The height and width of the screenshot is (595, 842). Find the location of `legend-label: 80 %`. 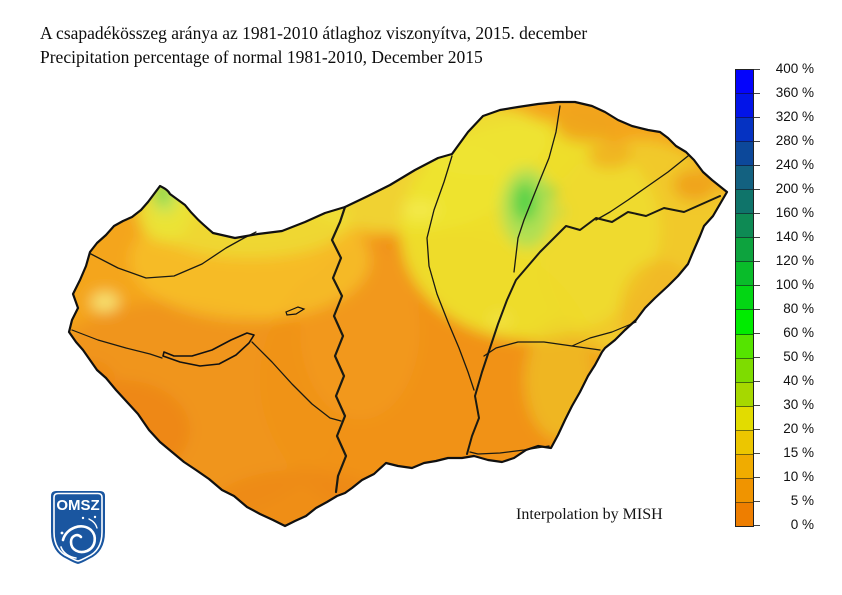

legend-label: 80 % is located at coordinates (798, 308).